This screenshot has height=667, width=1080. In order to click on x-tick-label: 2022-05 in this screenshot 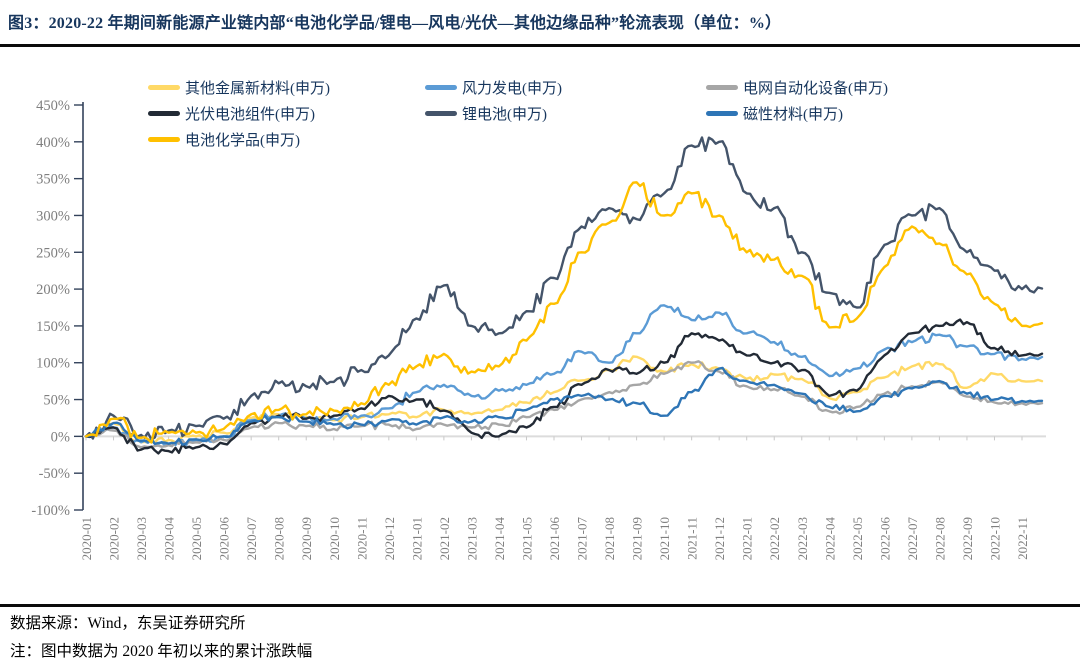, I will do `click(857, 538)`.